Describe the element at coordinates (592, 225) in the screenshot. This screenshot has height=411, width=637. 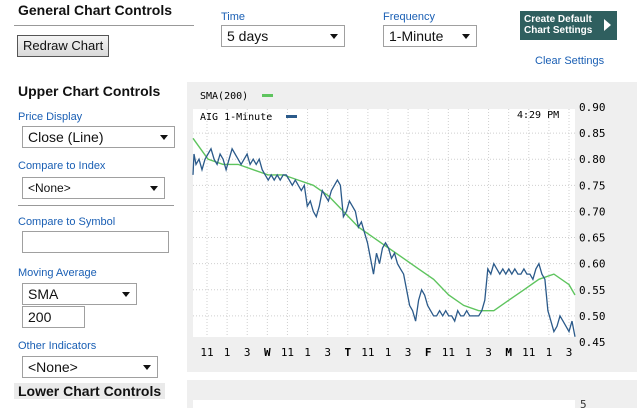
I see `y-axis-ticks: 0.90 0.85 0.80 0.75 0.70 0.65 0.60 0.55 0.50 0.45` at that location.